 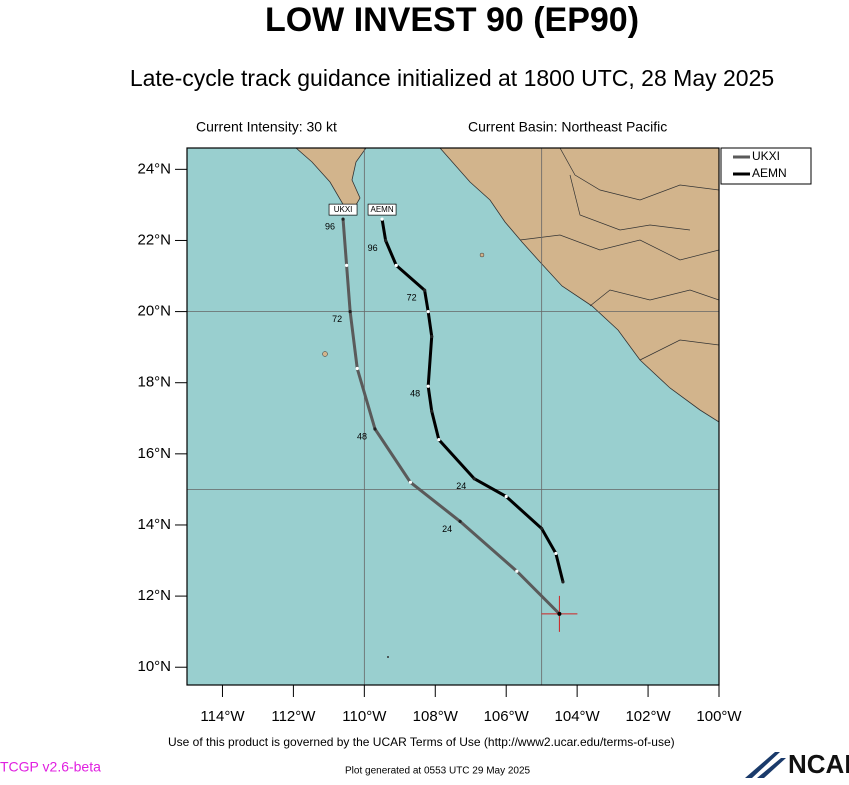 What do you see at coordinates (438, 771) in the screenshot?
I see `generated: Plot generated at 0553 UTC 29 May 2025` at bounding box center [438, 771].